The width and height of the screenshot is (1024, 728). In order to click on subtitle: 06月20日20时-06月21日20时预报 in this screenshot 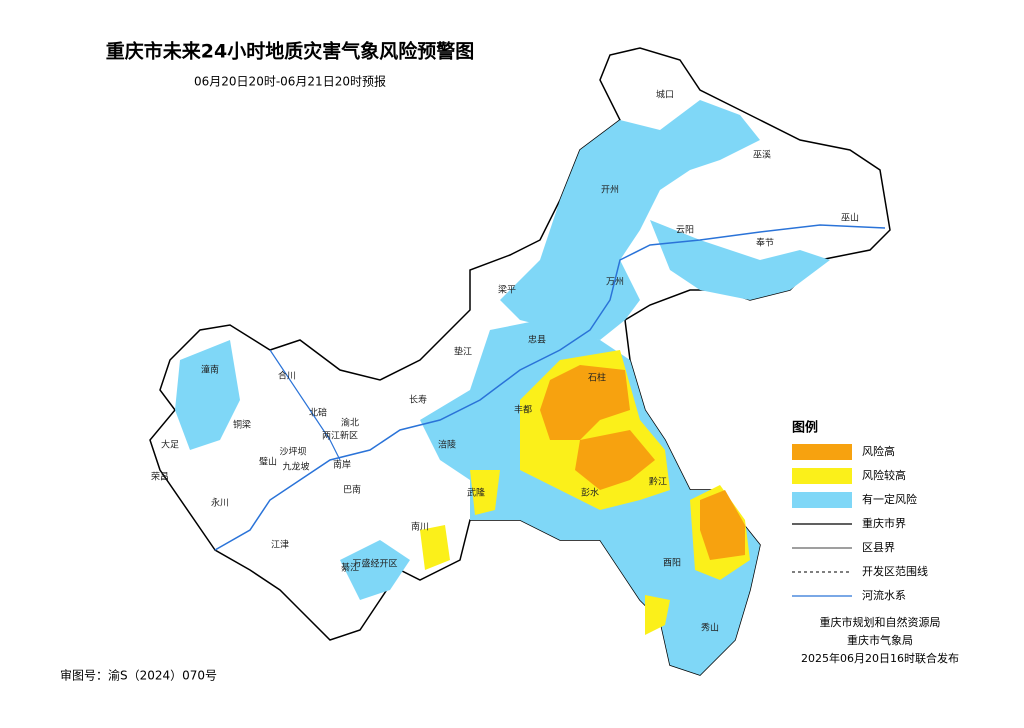, I will do `click(290, 81)`.